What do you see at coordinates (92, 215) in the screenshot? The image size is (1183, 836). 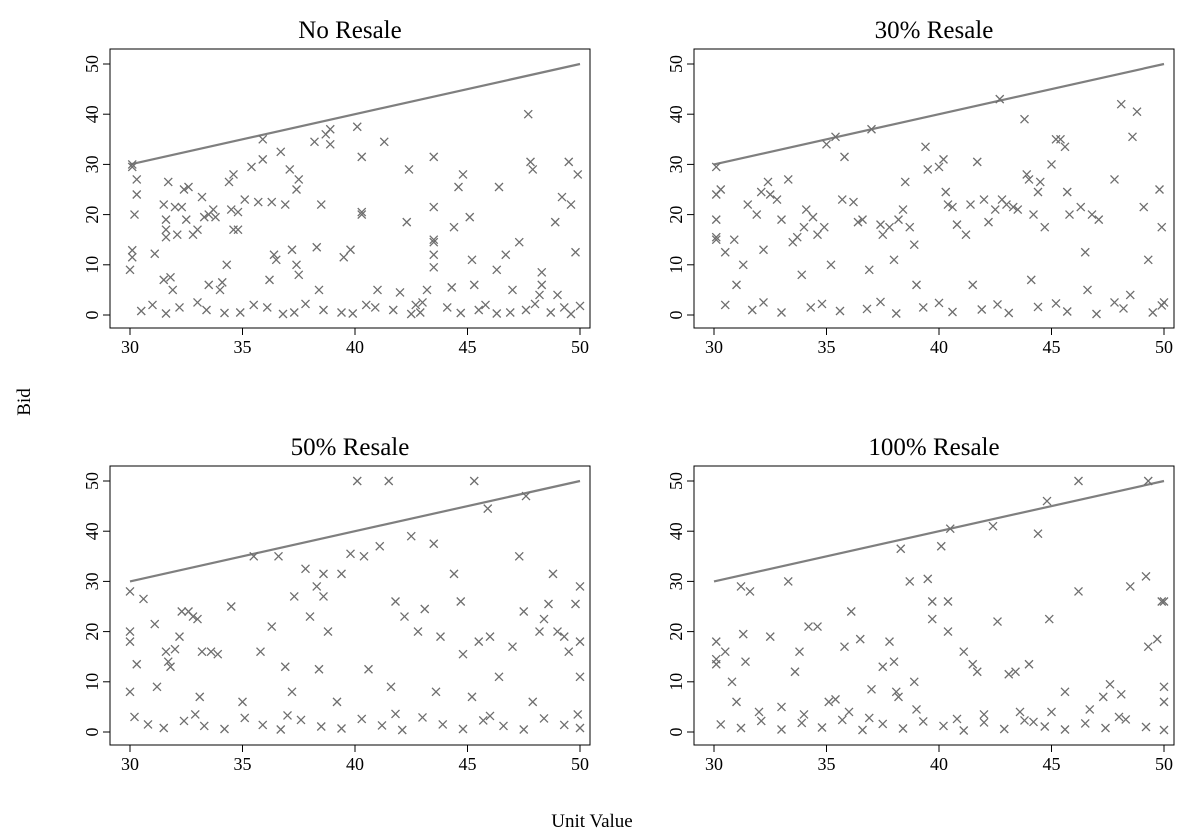 I see `y-tick-label: 20` at bounding box center [92, 215].